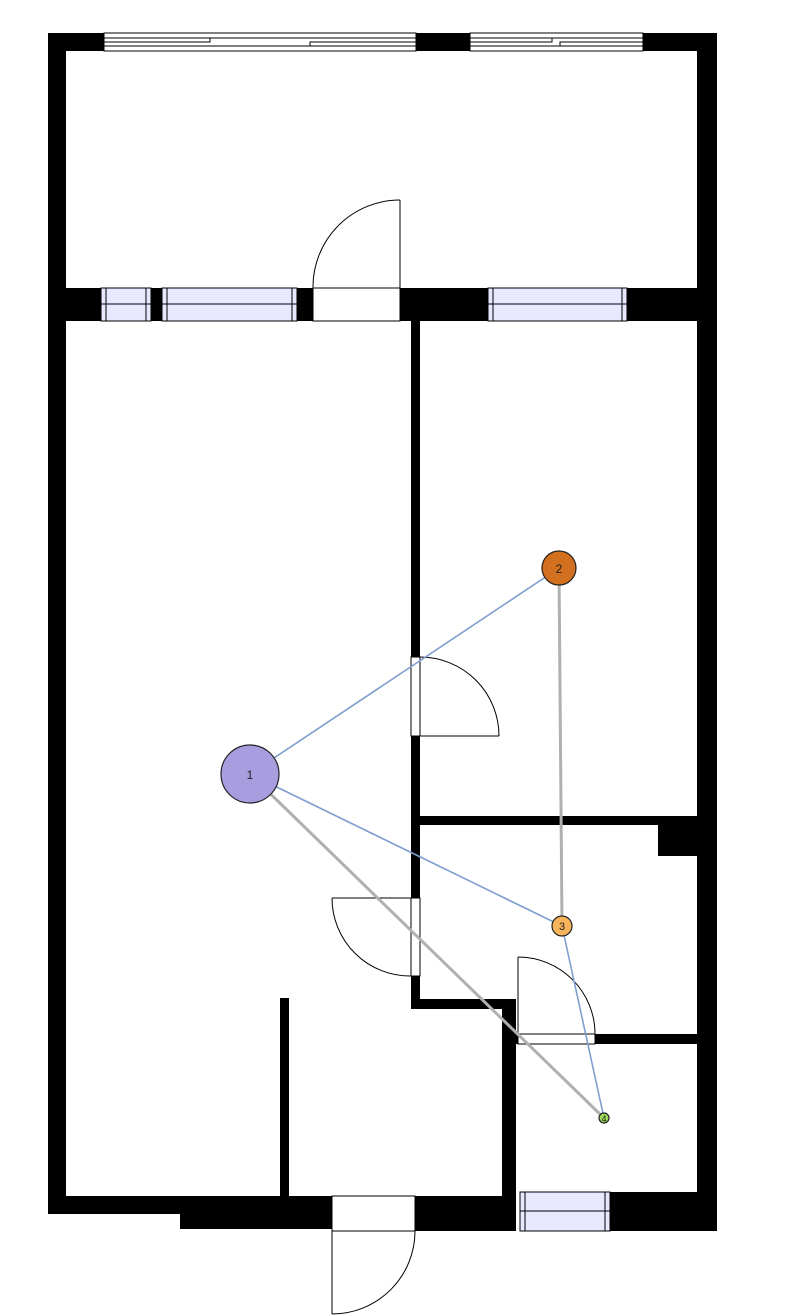  I want to click on window-top-right, so click(556, 42).